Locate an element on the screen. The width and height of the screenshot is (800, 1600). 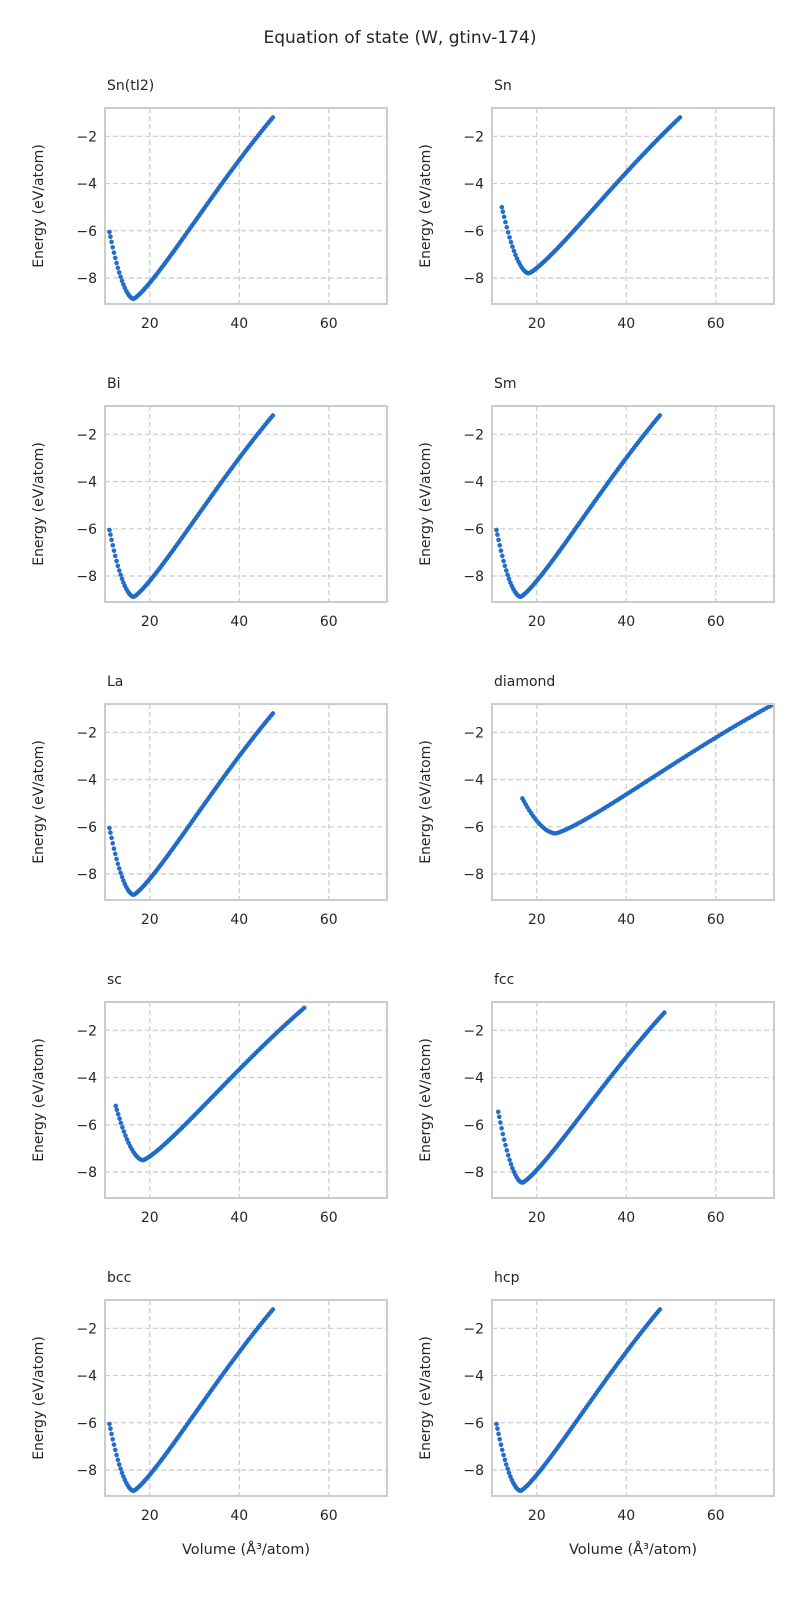
subplot-fcc: fcc 20 40 60 −2 −4 −6 −8 Energy (eV/atom) is located at coordinates (596, 1099).